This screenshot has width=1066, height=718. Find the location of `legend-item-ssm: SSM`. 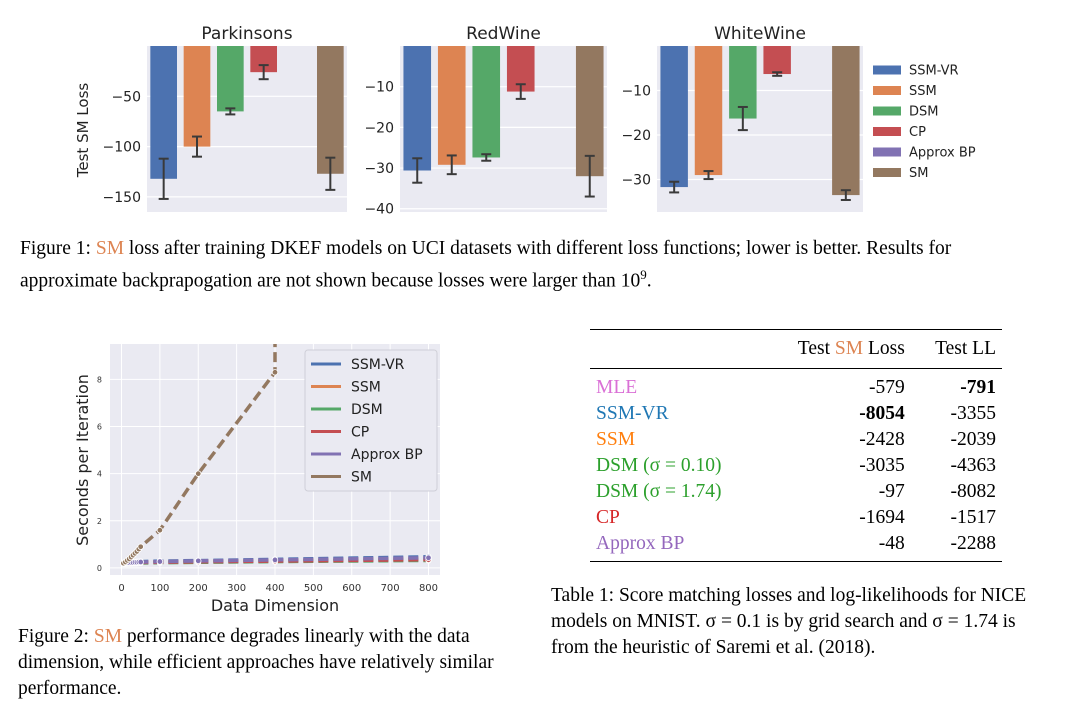

legend-item-ssm: SSM is located at coordinates (346, 388).